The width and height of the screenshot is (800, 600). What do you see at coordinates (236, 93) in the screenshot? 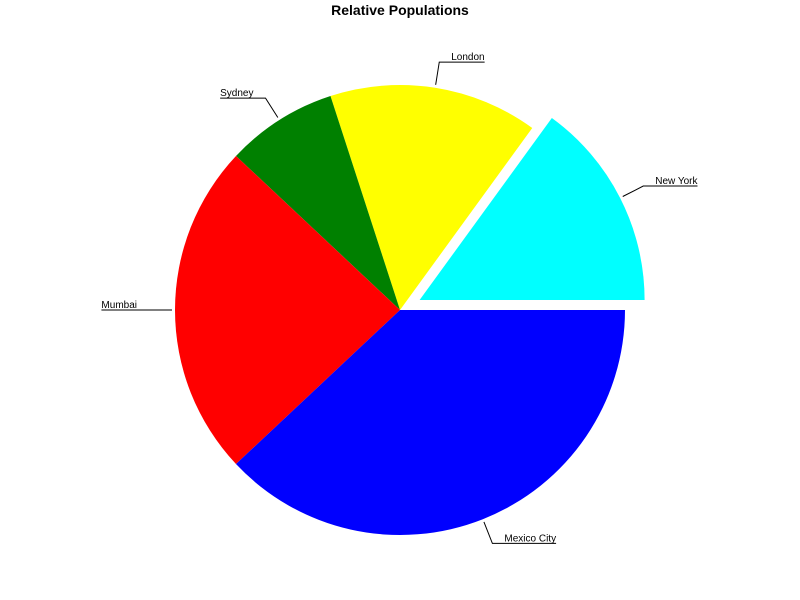
I see `slice-label-sydney: Sydney` at bounding box center [236, 93].